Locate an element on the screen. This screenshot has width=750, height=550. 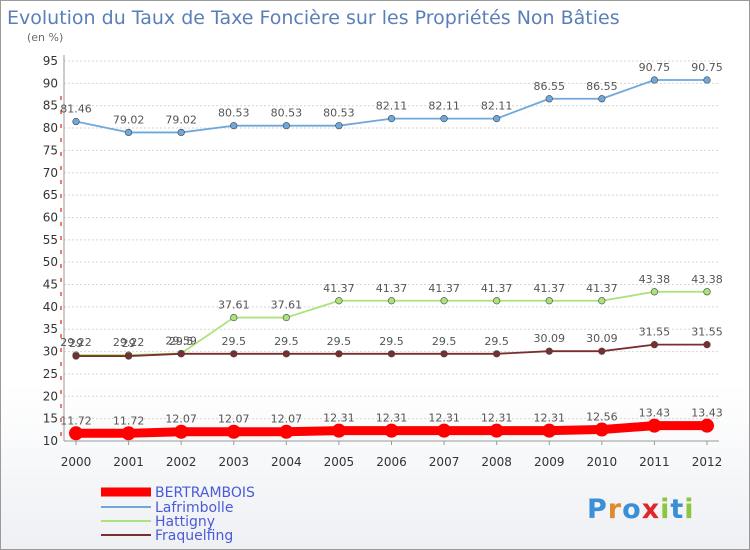
data-label: 29 is located at coordinates (129, 343).